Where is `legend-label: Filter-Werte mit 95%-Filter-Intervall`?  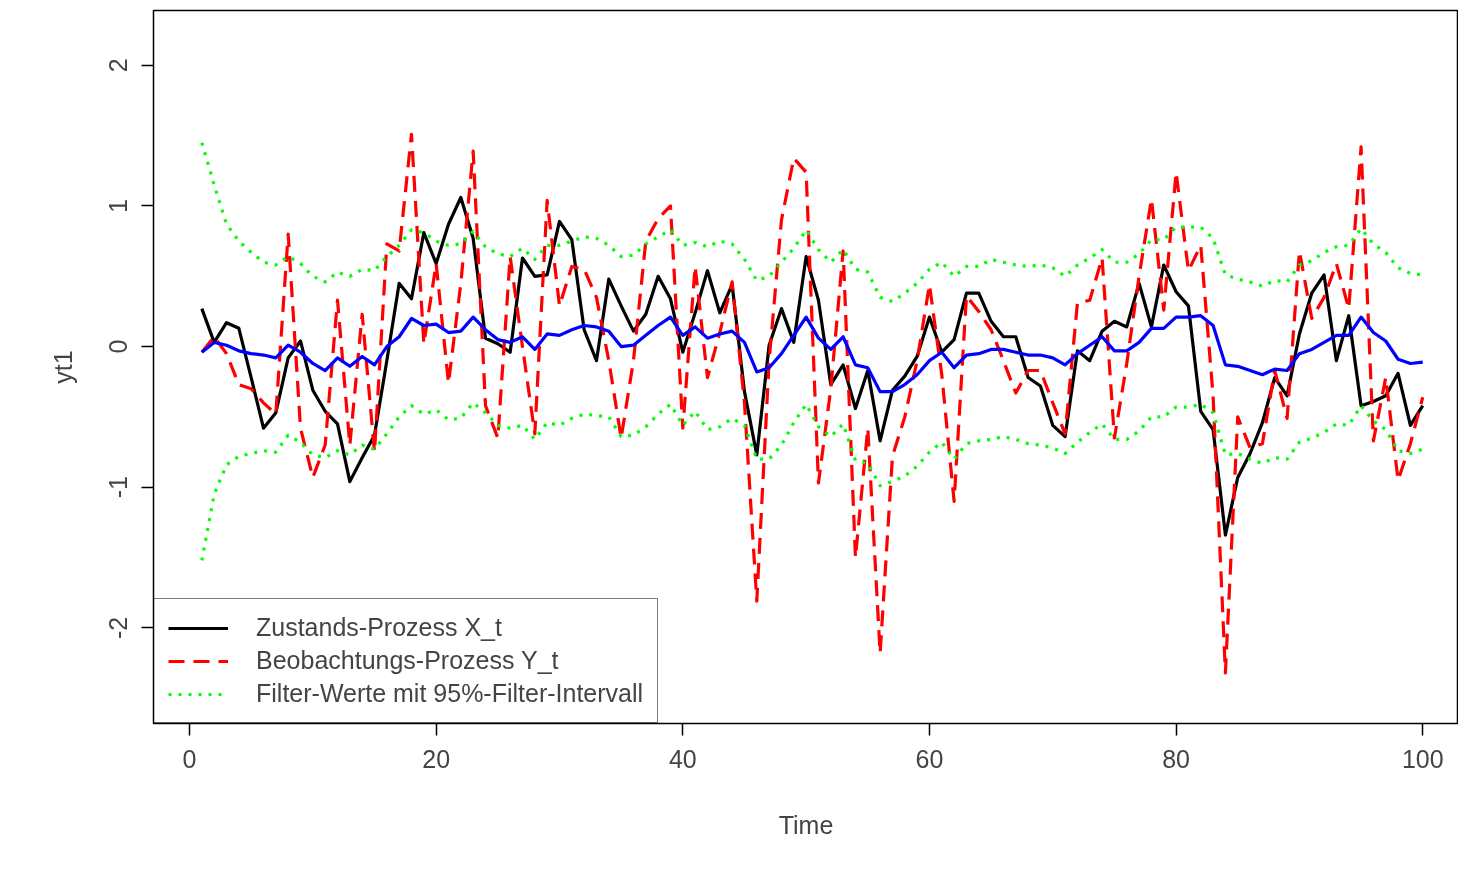
legend-label: Filter-Werte mit 95%-Filter-Intervall is located at coordinates (450, 693).